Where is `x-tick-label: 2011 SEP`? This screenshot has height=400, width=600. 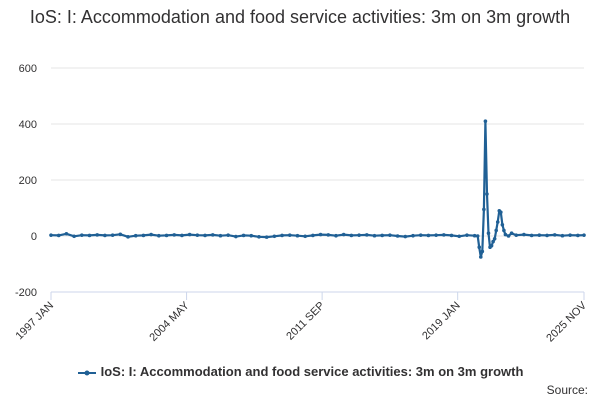
x-tick-label: 2011 SEP is located at coordinates (305, 321).